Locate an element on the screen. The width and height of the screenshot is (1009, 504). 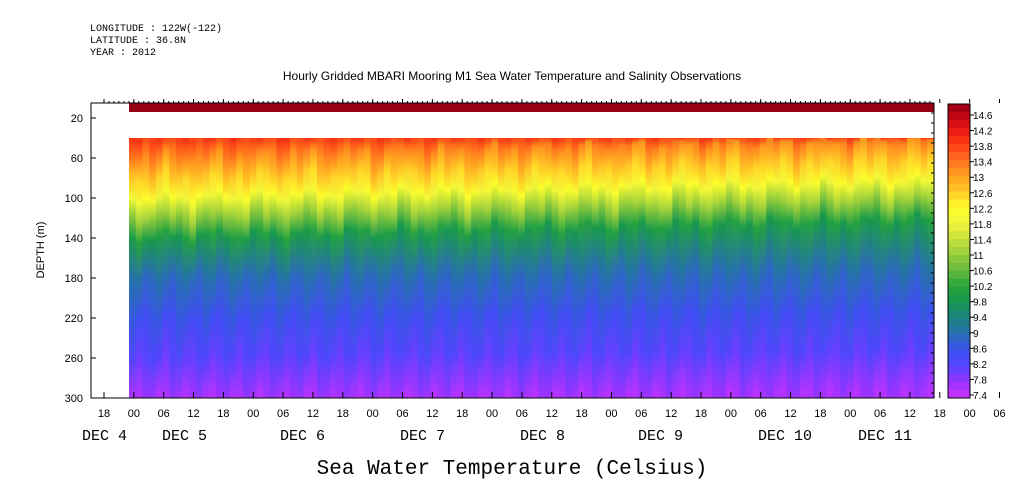
x-axis-label: Sea Water Temperature (Celsius) is located at coordinates (512, 469).